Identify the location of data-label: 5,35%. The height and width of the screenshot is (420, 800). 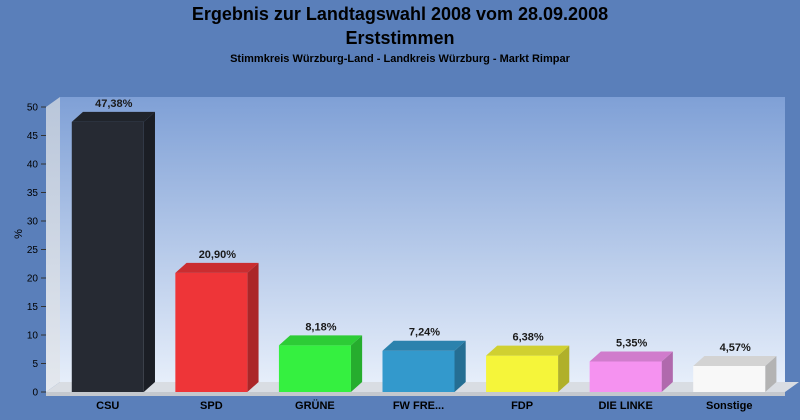
(631, 344).